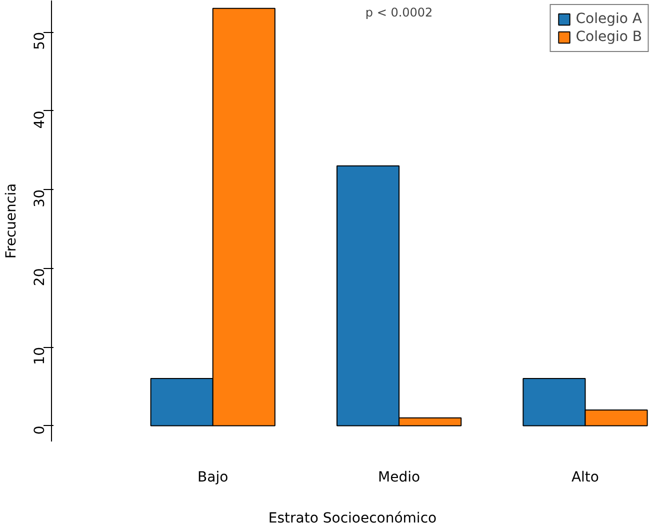  What do you see at coordinates (40, 119) in the screenshot?
I see `y-tick-label: 40` at bounding box center [40, 119].